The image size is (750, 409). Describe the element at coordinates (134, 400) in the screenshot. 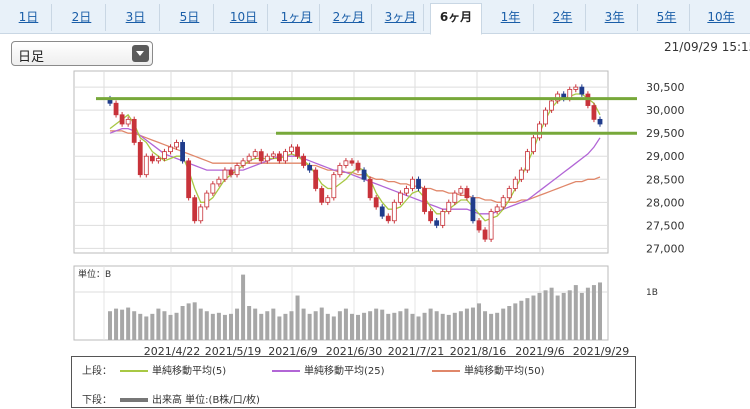

I see `volume-swatch-icon` at that location.